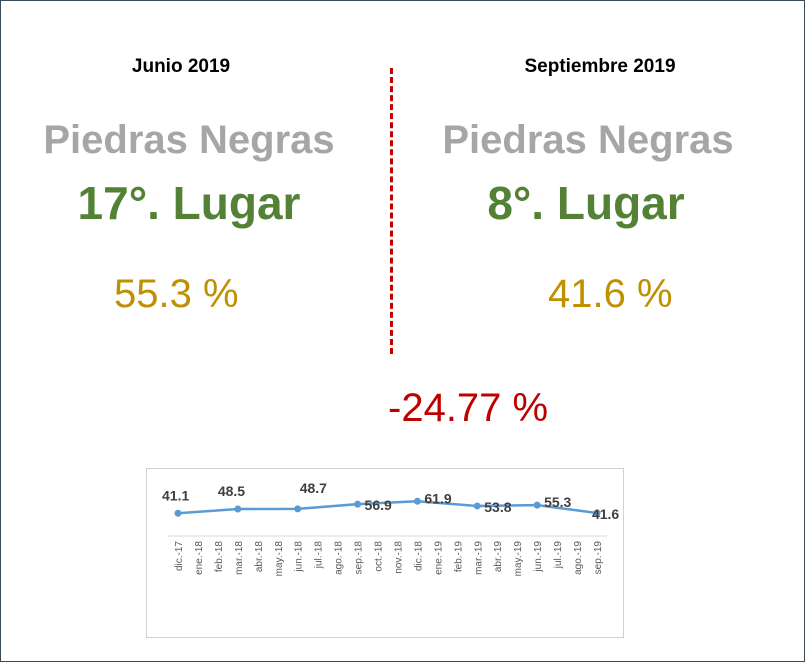  What do you see at coordinates (558, 555) in the screenshot?
I see `x-tick-label: jul.-19` at bounding box center [558, 555].